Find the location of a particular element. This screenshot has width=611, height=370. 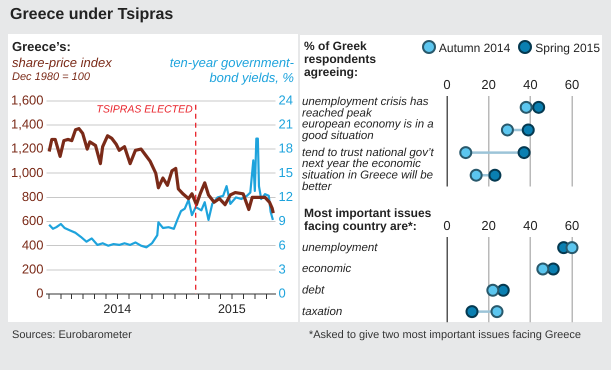

y-tick-label: debt is located at coordinates (314, 290).